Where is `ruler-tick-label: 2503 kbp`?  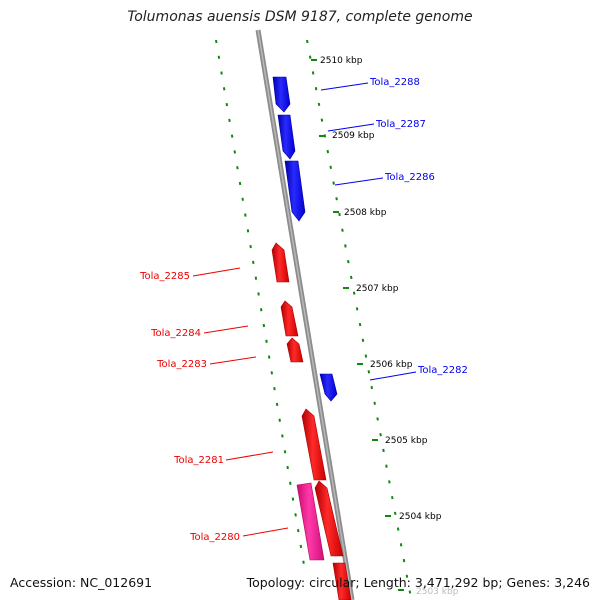 ruler-tick-label: 2503 kbp is located at coordinates (437, 592).